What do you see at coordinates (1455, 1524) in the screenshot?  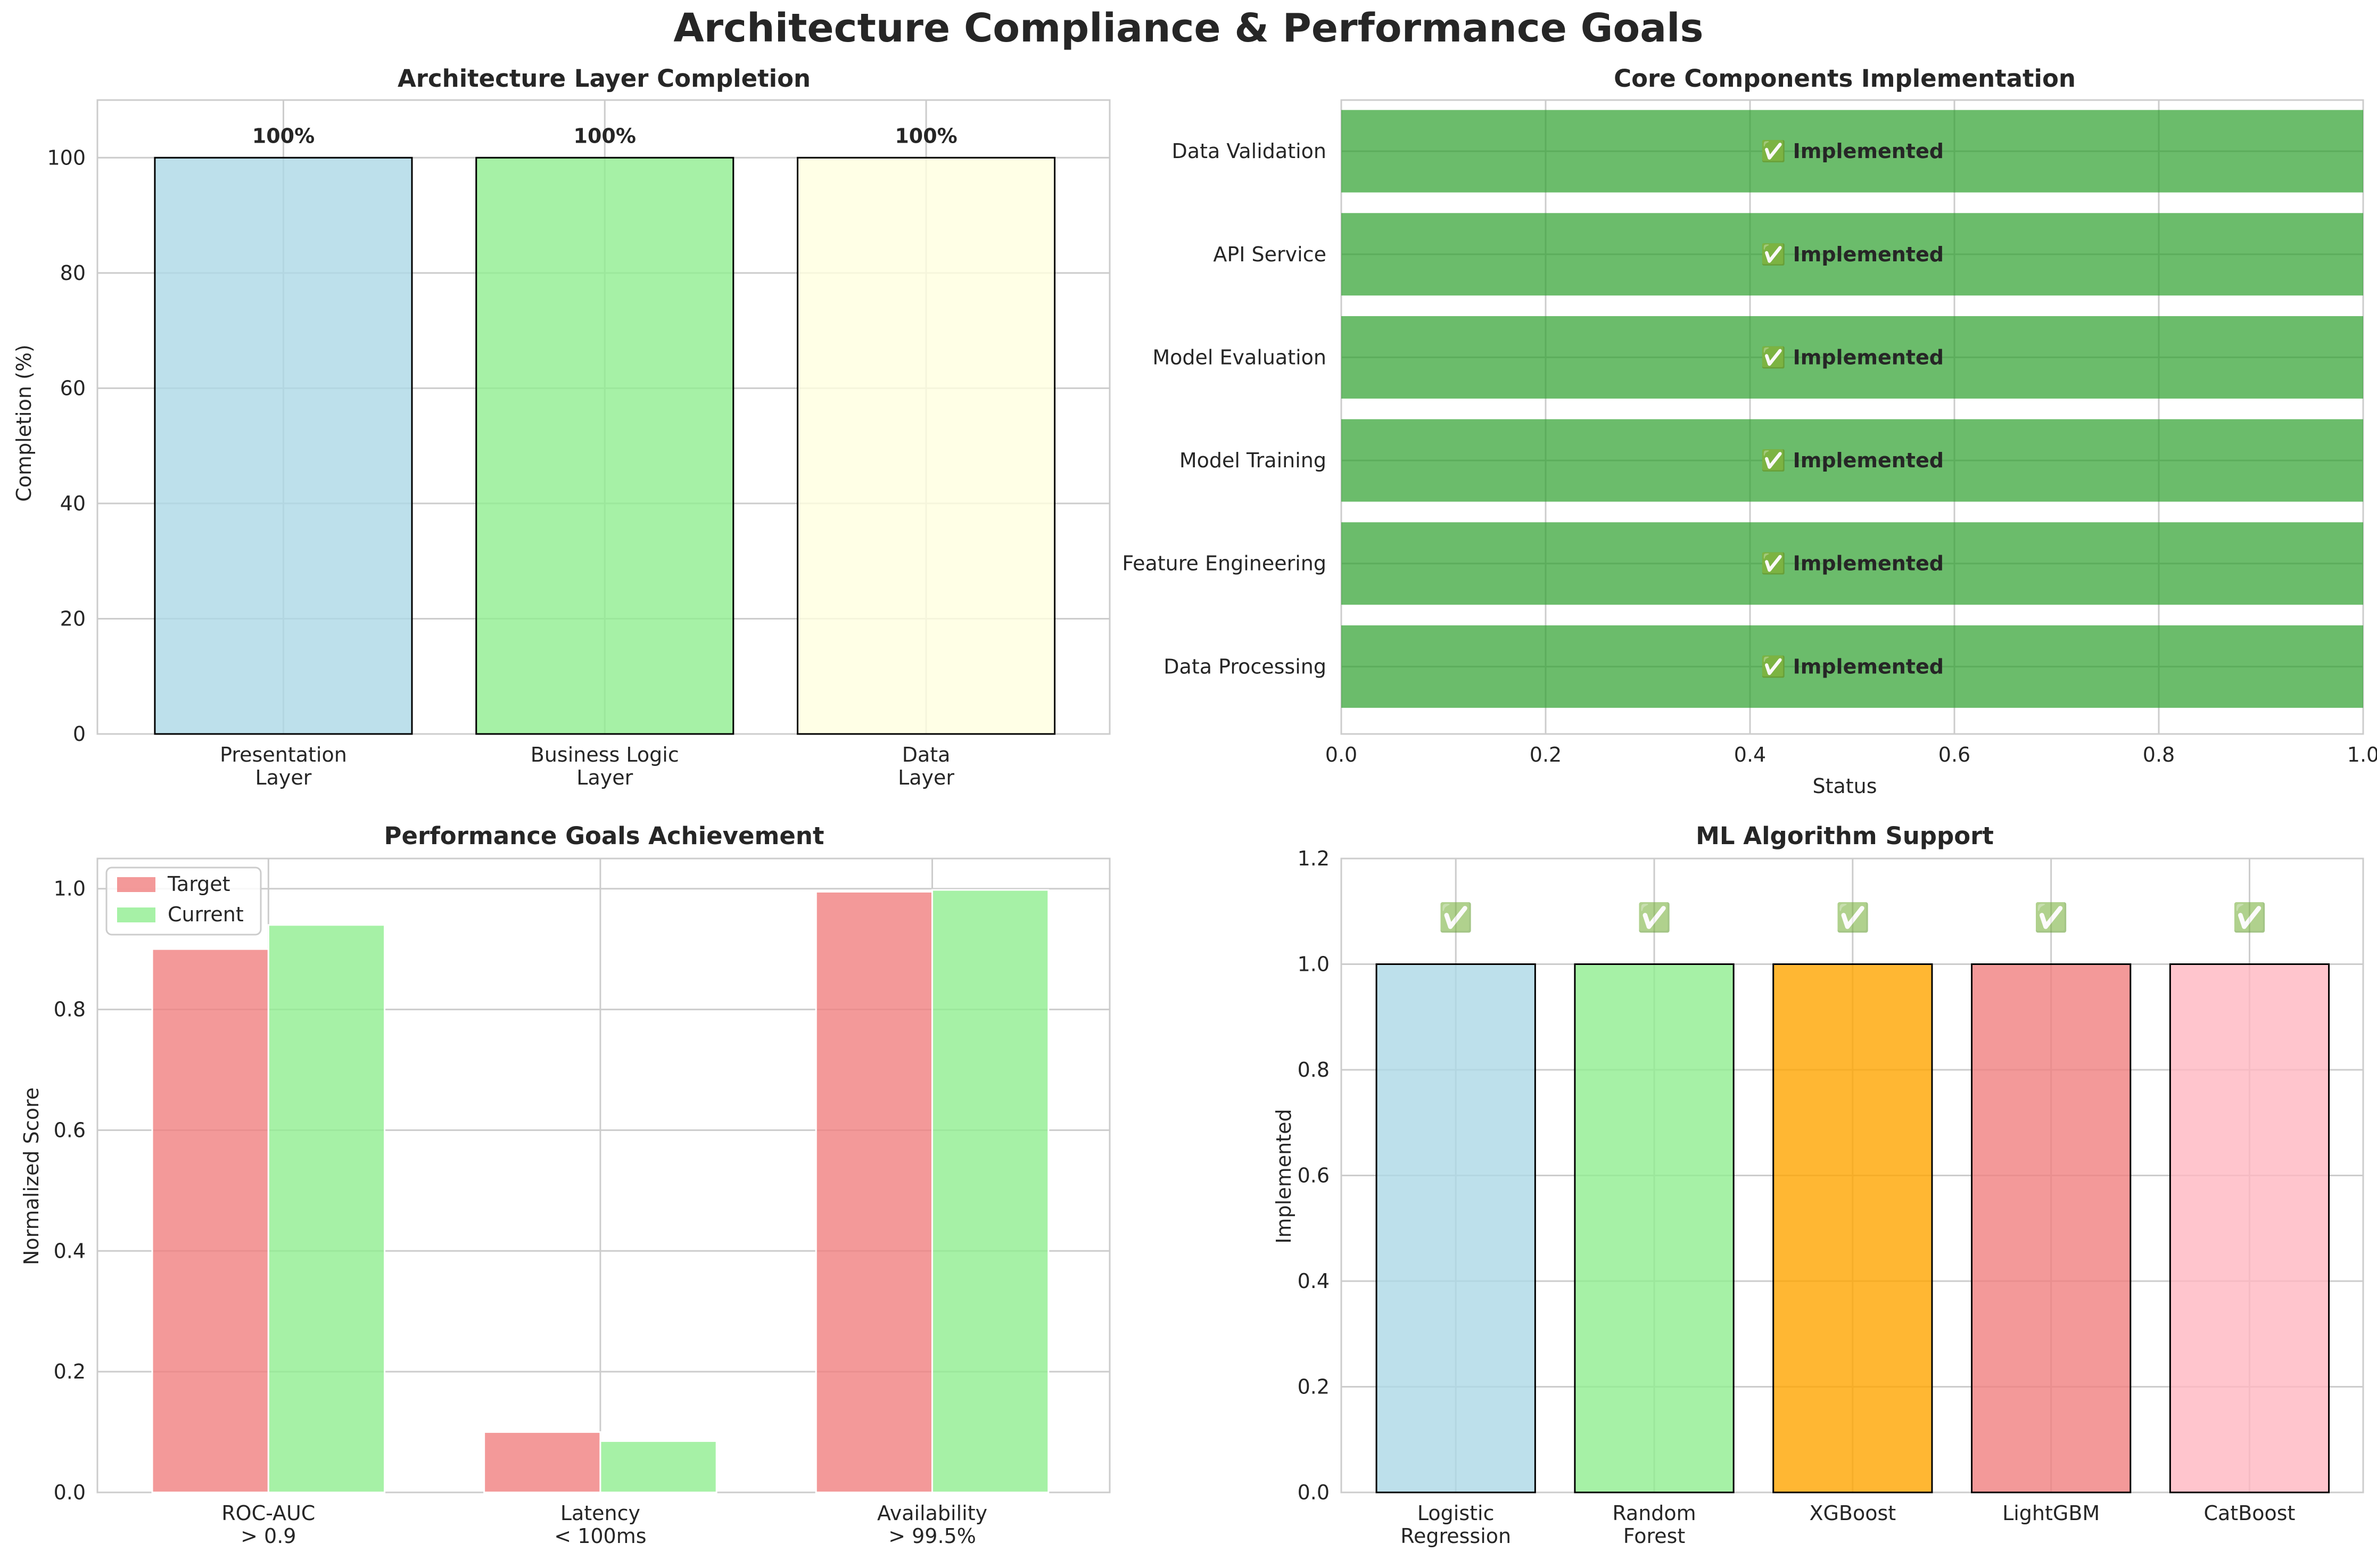 I see `x-tick-label: Logistic Regression` at bounding box center [1455, 1524].